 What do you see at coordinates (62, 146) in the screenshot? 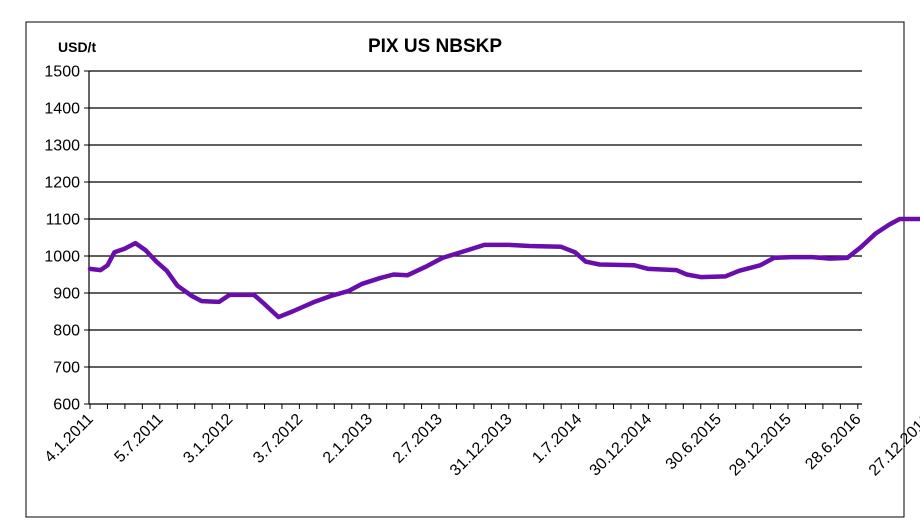
I see `y-tick-label: 1300` at bounding box center [62, 146].